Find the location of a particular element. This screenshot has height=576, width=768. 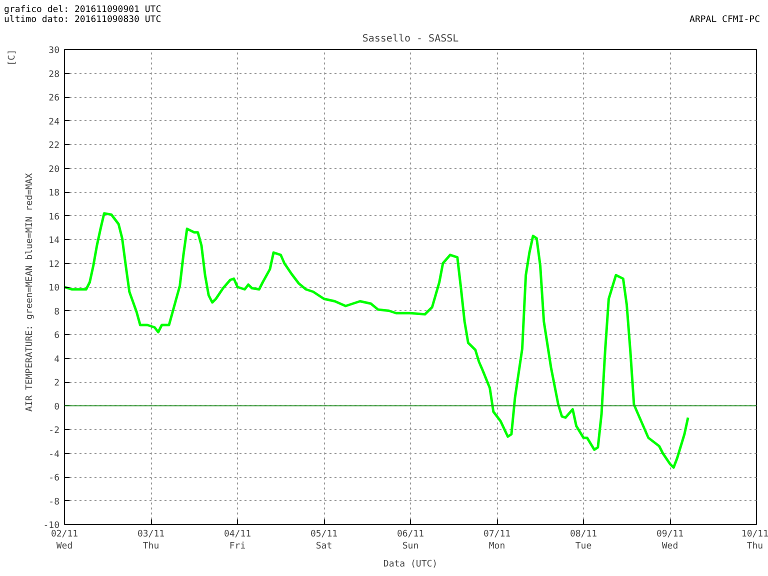

y-tick-label: -2 is located at coordinates (54, 431).